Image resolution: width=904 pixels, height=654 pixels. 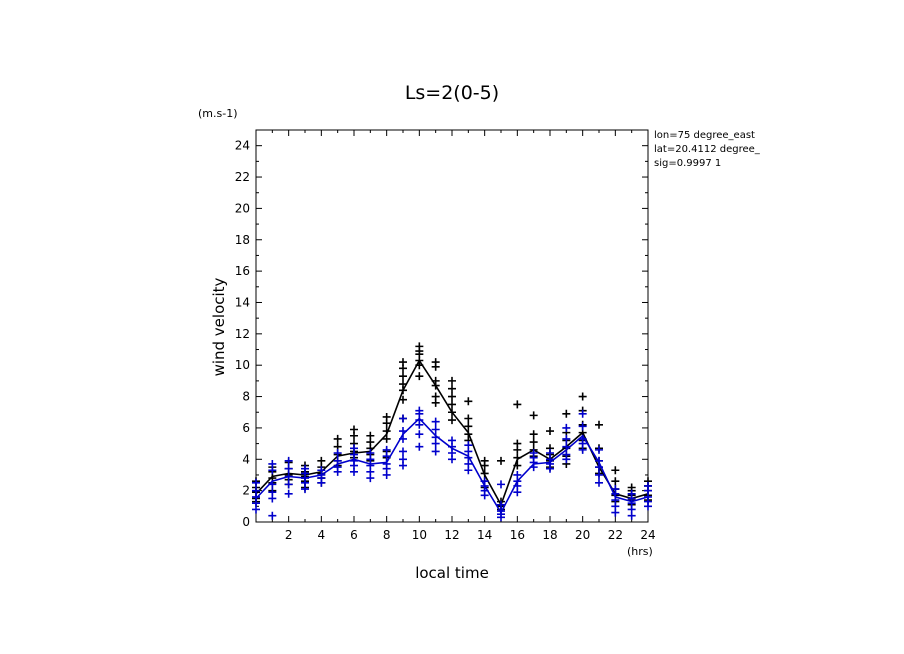 I want to click on x-tick-label: 12, so click(x=451, y=535).